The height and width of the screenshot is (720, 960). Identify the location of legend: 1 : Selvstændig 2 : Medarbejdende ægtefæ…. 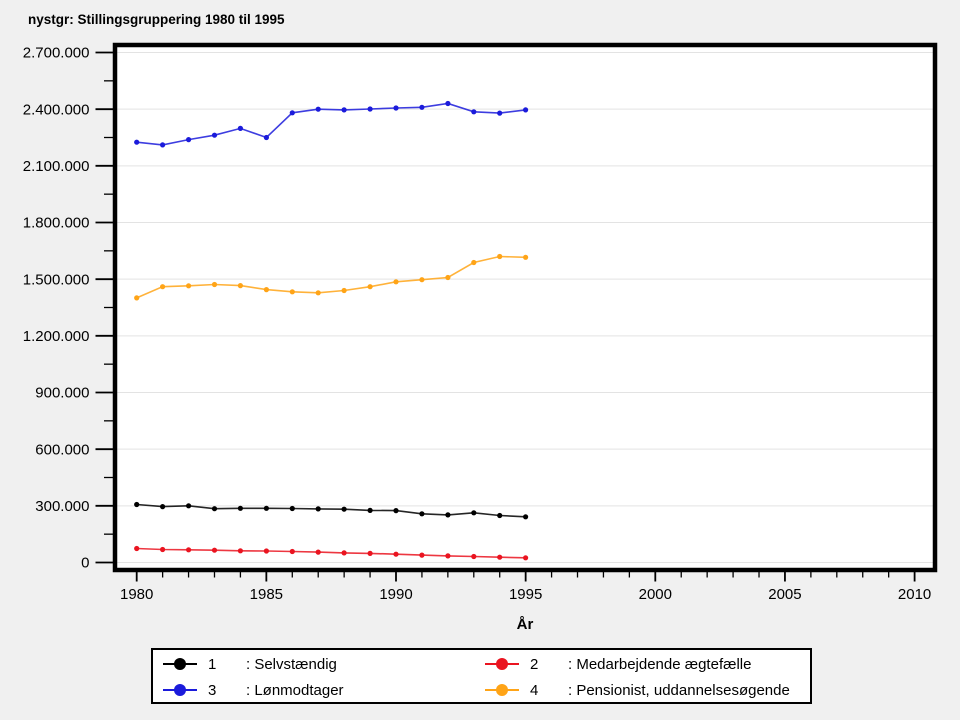
(481, 676).